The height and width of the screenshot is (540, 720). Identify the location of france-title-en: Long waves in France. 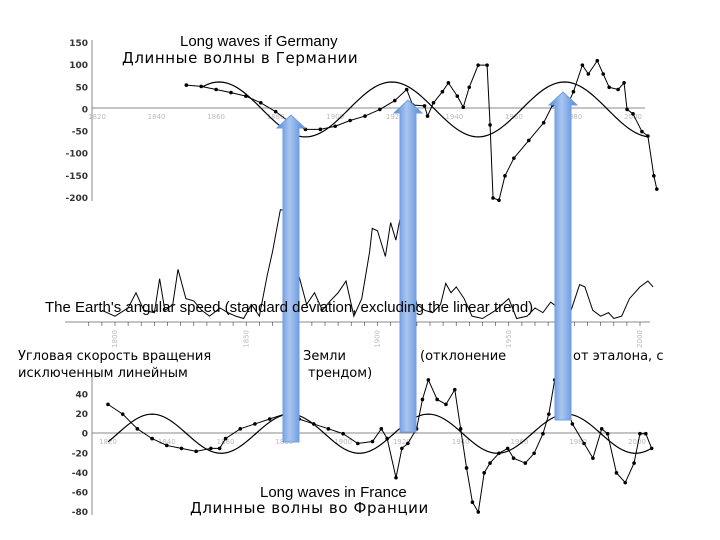
(333, 492).